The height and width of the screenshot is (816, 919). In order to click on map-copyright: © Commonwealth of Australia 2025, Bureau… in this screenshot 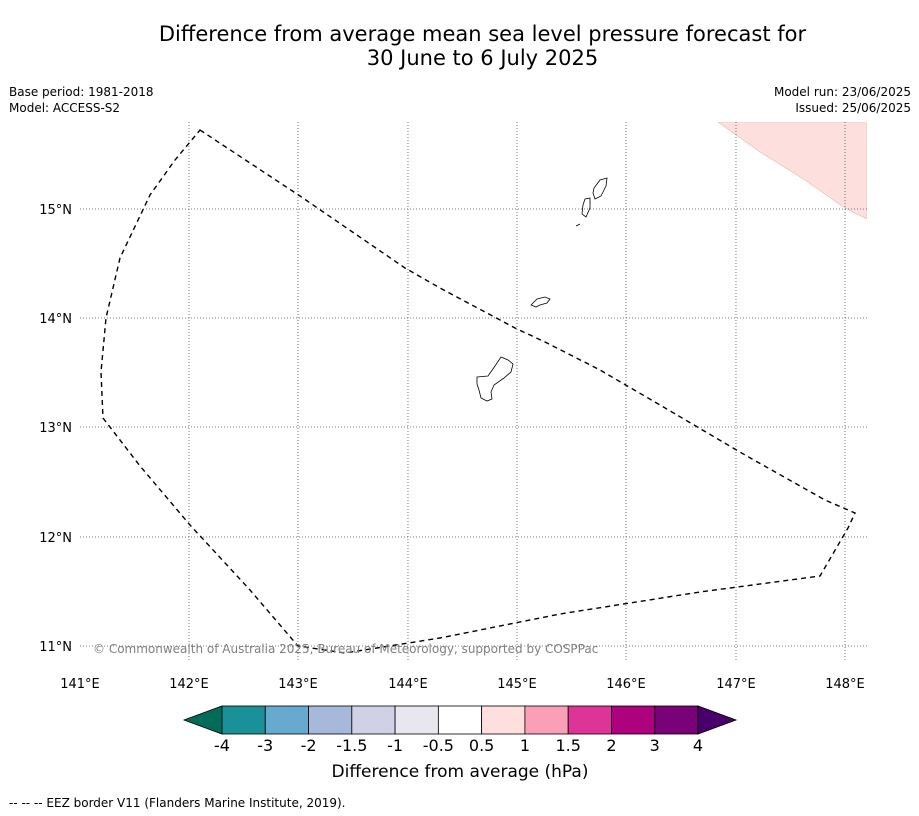, I will do `click(345, 649)`.